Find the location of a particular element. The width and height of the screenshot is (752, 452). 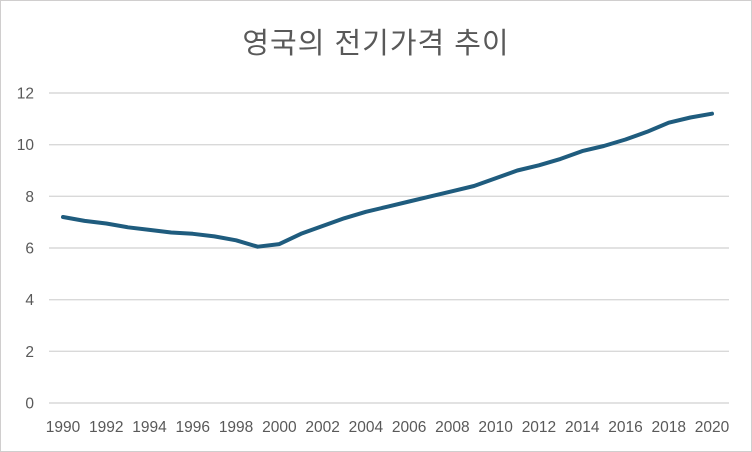

y-tick-label: 2 is located at coordinates (29, 352).